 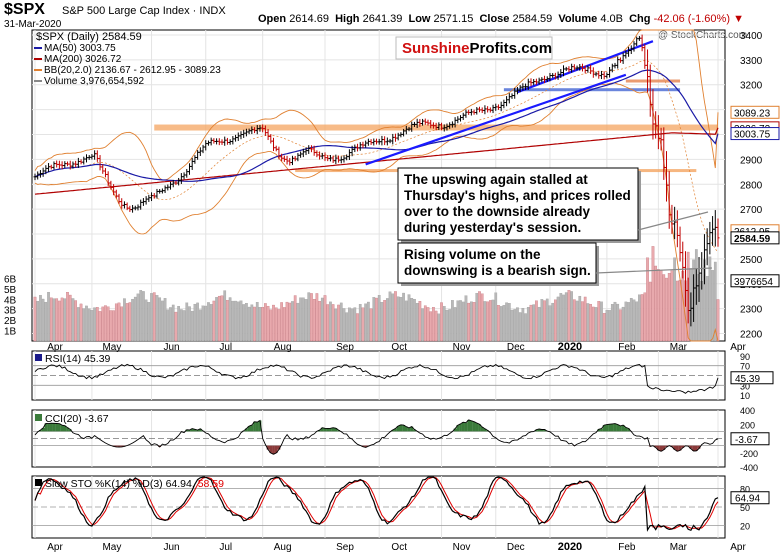 What do you see at coordinates (516, 347) in the screenshot?
I see `price-month-labels: Dec` at bounding box center [516, 347].